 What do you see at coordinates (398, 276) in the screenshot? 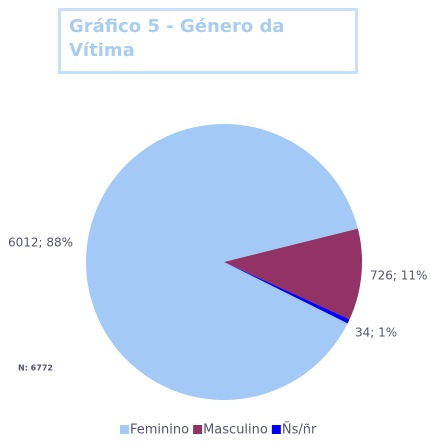
I see `data-label: 726; 11%` at bounding box center [398, 276].